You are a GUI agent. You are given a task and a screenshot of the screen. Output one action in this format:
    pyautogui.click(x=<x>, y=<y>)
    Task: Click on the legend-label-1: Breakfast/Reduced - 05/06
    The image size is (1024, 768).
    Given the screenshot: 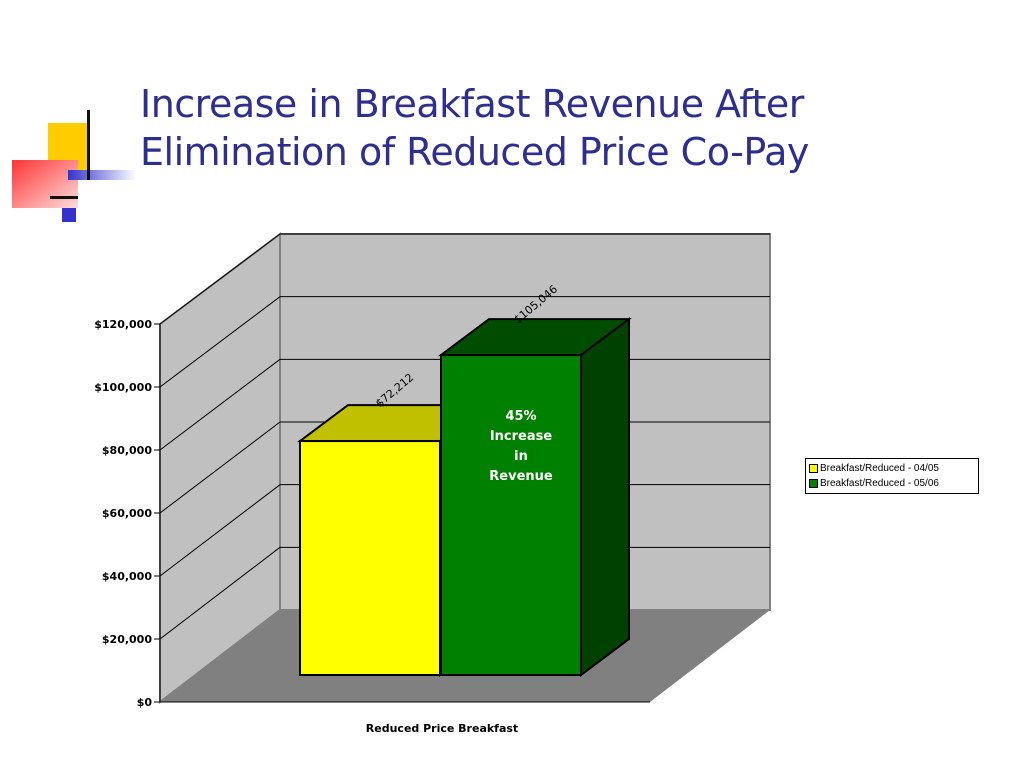 What is the action you would take?
    pyautogui.click(x=879, y=483)
    